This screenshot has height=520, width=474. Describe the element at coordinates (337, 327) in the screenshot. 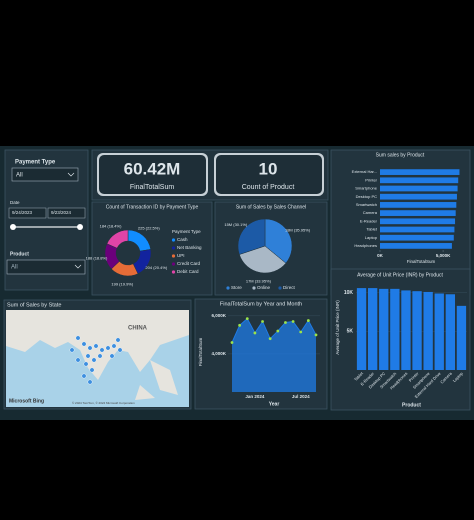

I see `y-axis-title: Average of Unit Price (INR)` at that location.